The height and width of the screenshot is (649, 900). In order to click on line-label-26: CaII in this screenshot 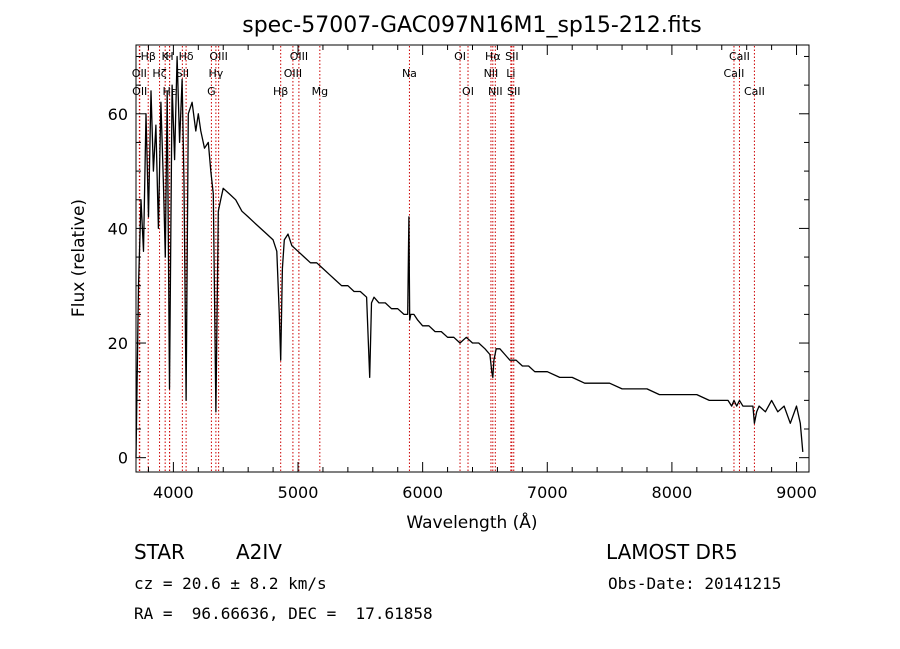, I will do `click(734, 73)`.